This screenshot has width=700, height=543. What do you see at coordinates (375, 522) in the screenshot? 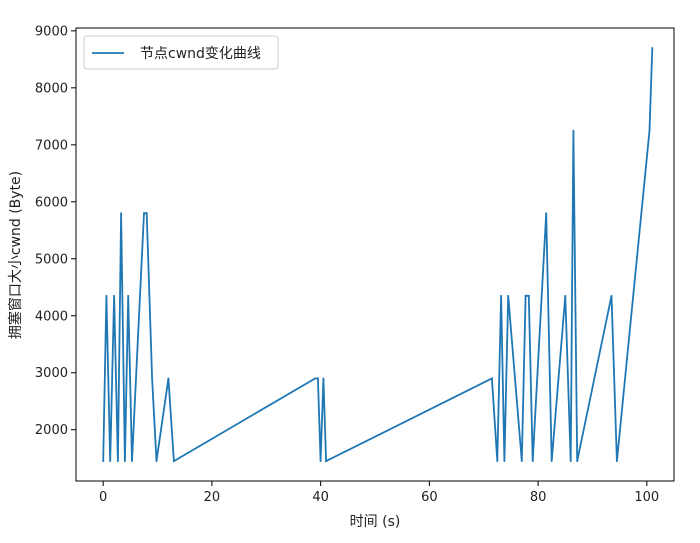
I see `x-axis-label: 时间 (s)` at bounding box center [375, 522].